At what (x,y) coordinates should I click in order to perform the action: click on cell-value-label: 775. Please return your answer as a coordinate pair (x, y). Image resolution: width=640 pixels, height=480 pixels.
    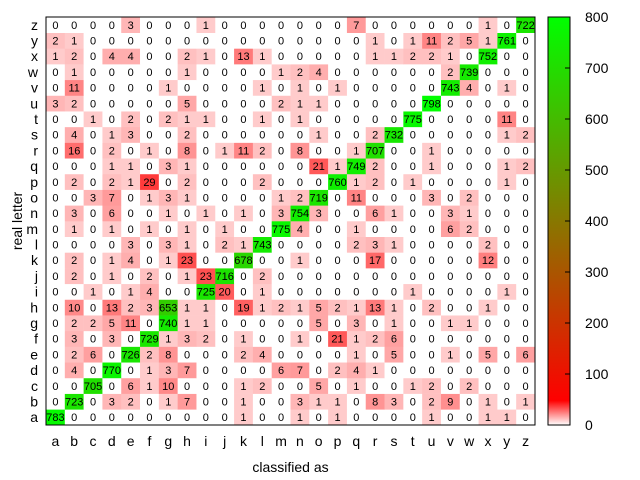
    Looking at the image, I should click on (413, 120).